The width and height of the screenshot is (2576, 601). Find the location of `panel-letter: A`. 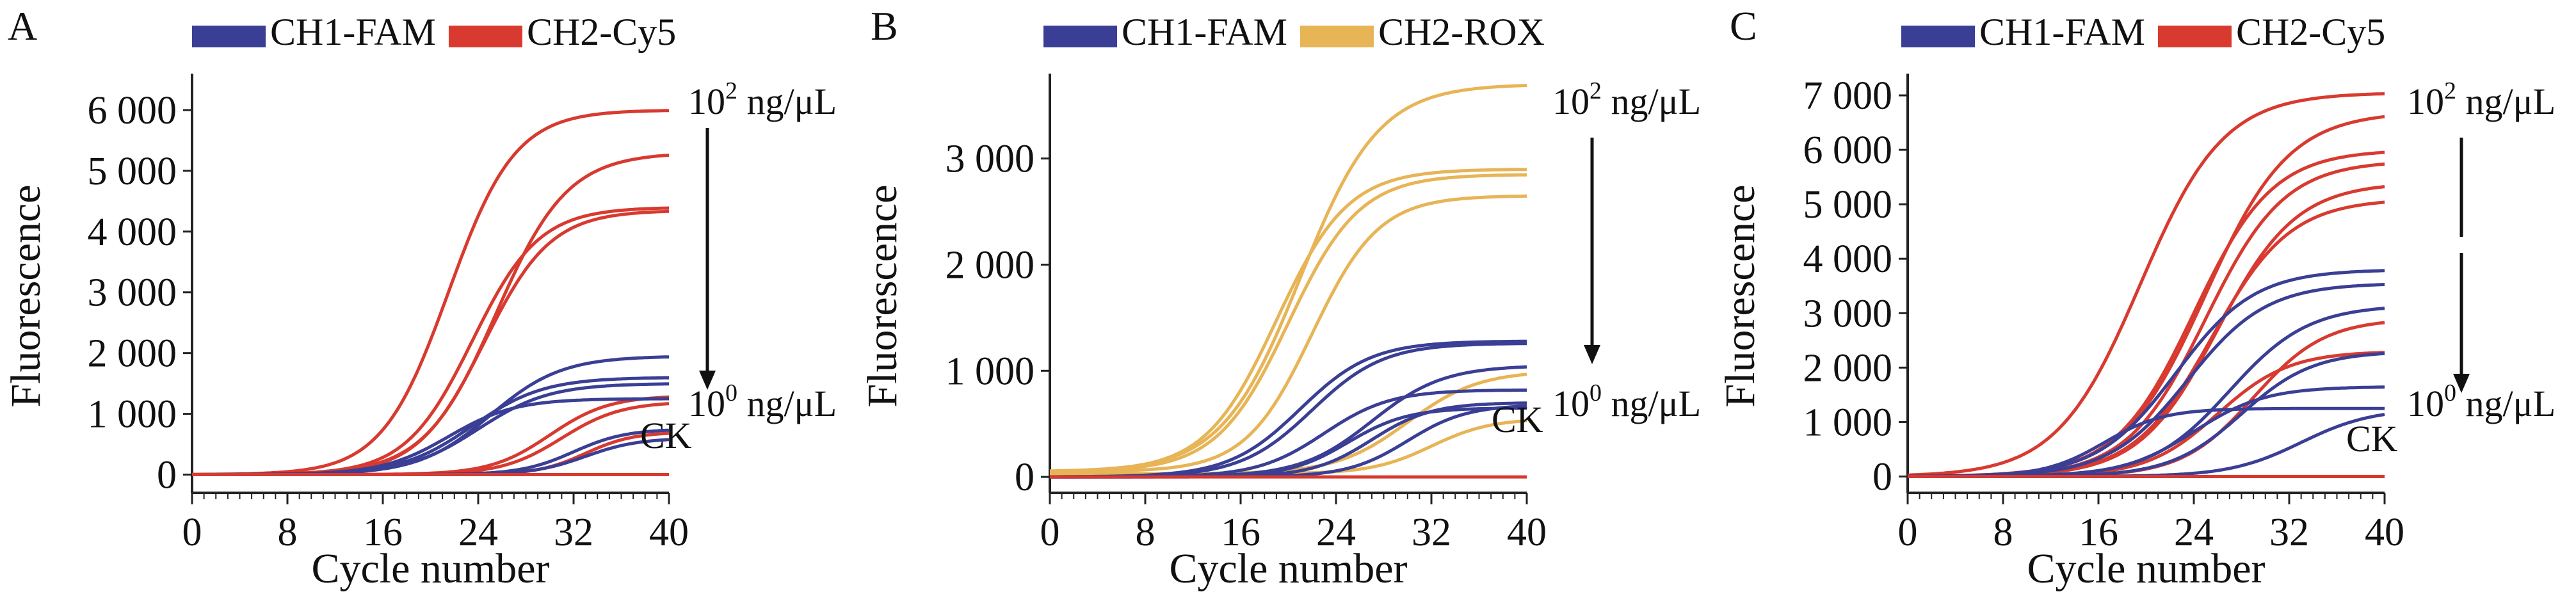

panel-letter: A is located at coordinates (22, 26).